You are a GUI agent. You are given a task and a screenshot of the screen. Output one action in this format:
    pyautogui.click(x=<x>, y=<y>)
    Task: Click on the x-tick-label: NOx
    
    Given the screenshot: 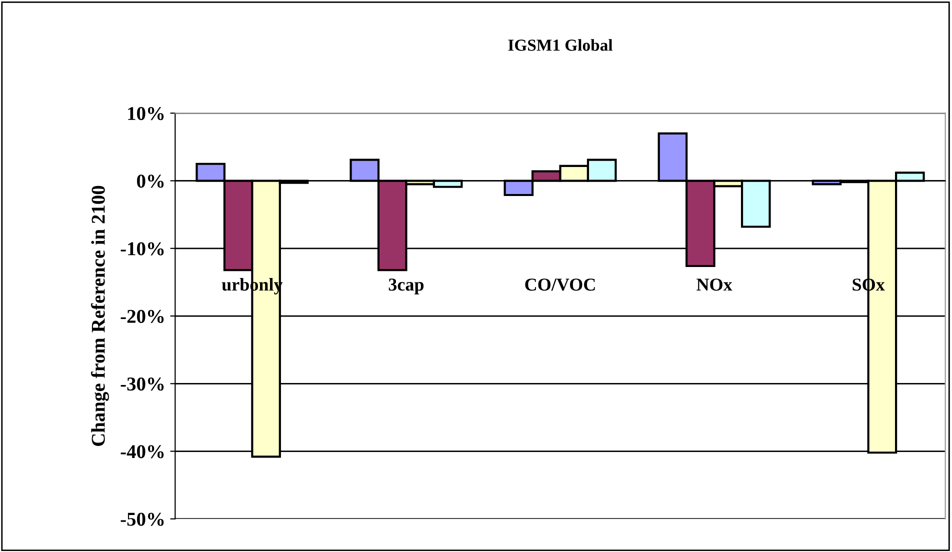 What is the action you would take?
    pyautogui.click(x=714, y=284)
    